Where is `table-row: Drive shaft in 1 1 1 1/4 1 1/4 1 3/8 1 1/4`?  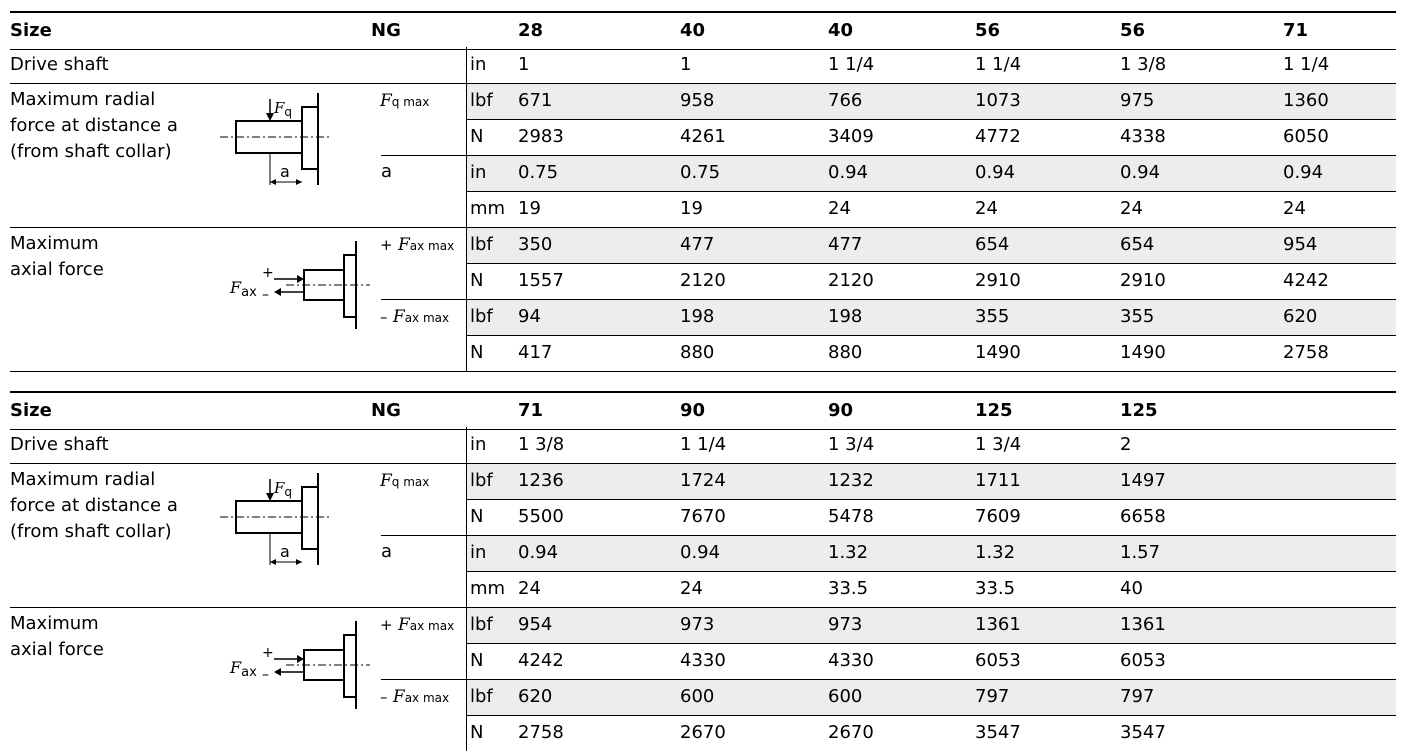 table-row: Drive shaft in 1 1 1 1/4 1 1/4 1 3/8 1 1/4 is located at coordinates (703, 65).